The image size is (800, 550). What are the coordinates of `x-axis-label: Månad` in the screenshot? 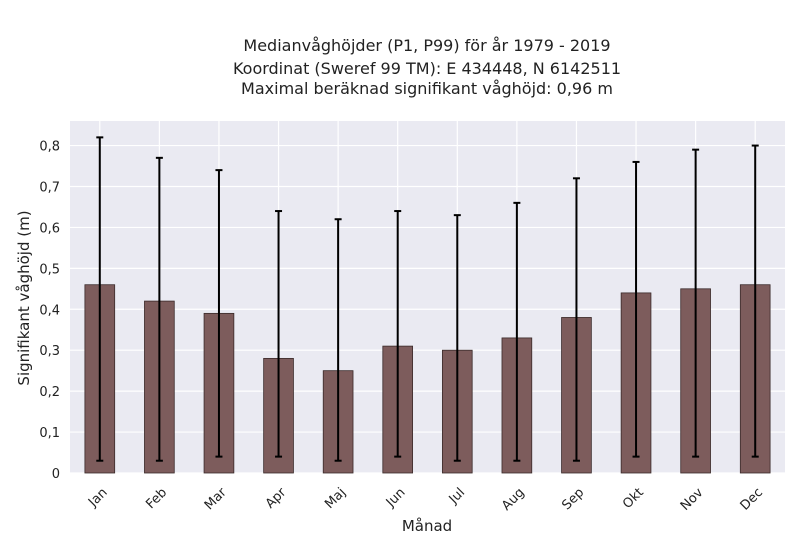 It's located at (427, 526).